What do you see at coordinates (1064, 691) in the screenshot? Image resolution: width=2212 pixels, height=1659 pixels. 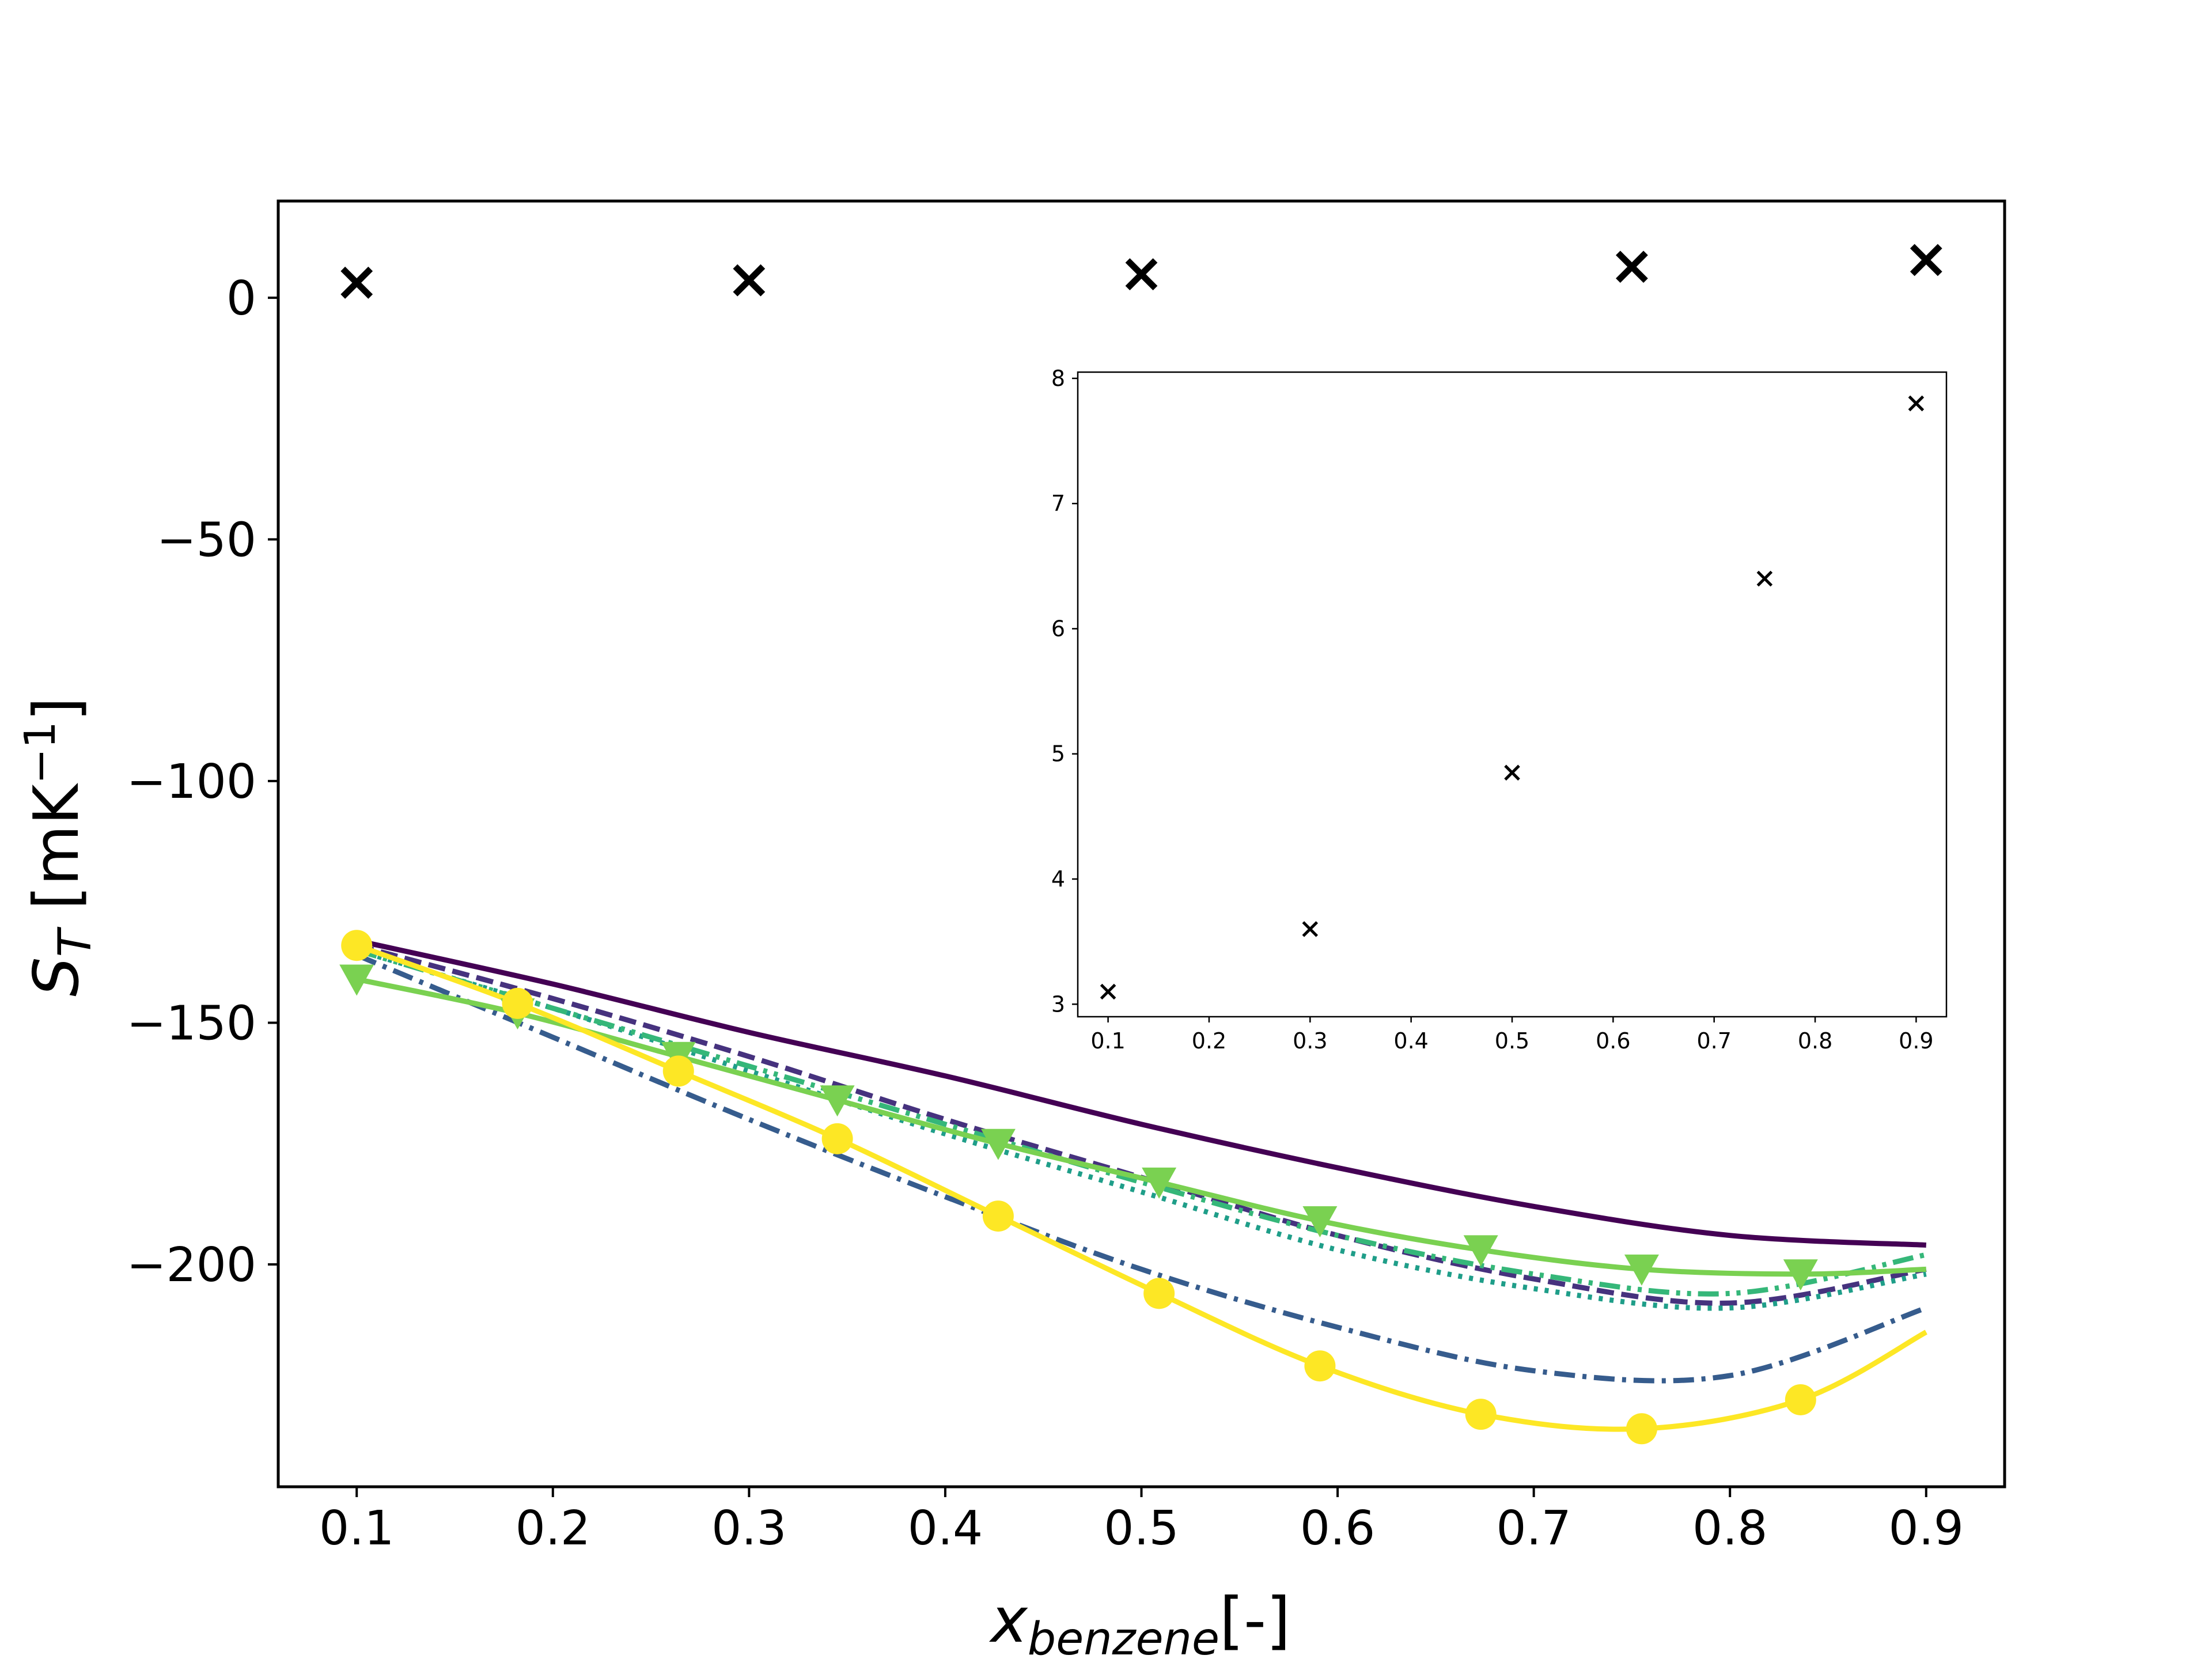 I see `inset-y-axis: 3 4 5 6 7 8` at bounding box center [1064, 691].